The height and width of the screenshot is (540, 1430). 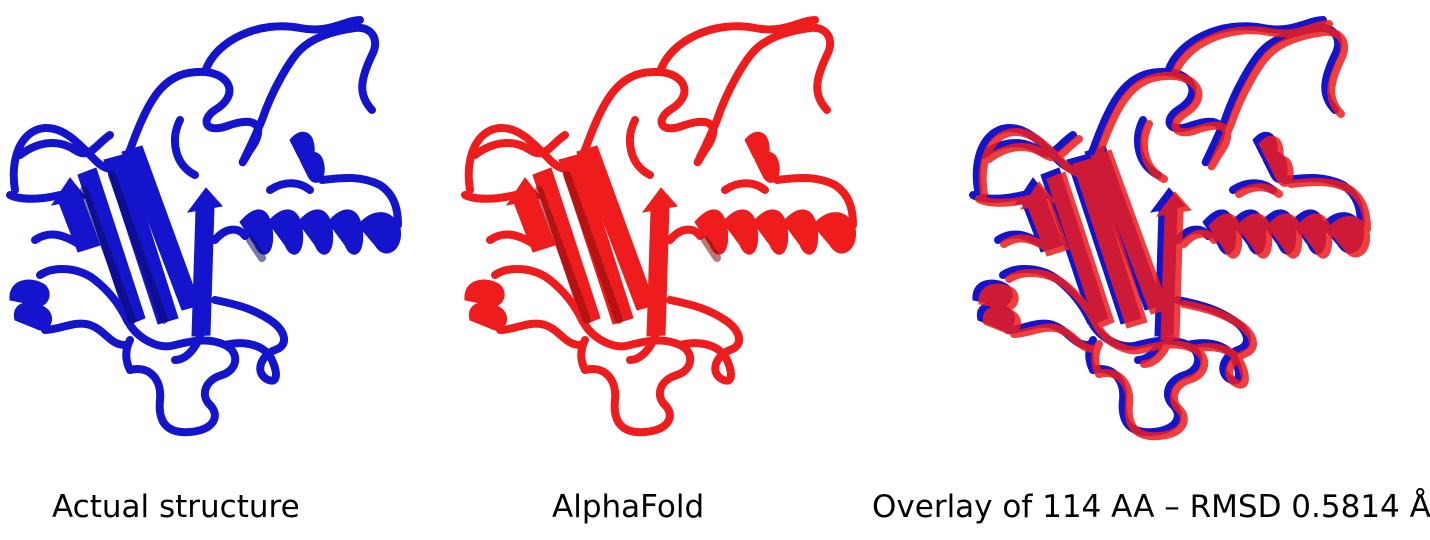 What do you see at coordinates (628, 247) in the screenshot?
I see `alphafold-shading` at bounding box center [628, 247].